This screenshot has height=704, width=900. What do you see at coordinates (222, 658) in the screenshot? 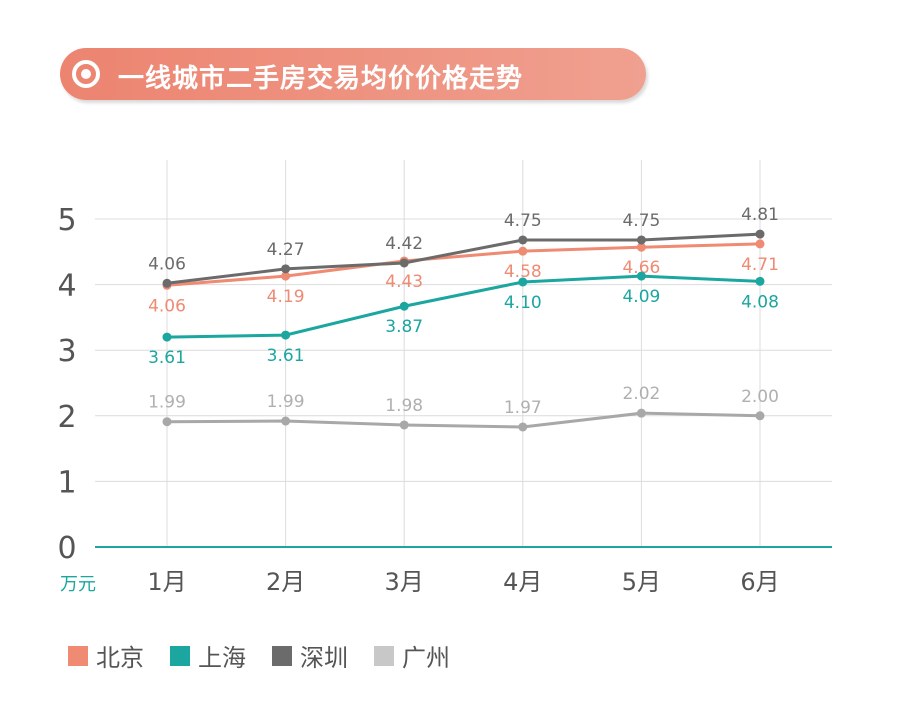
I see `legend-label: 上海` at bounding box center [222, 658].